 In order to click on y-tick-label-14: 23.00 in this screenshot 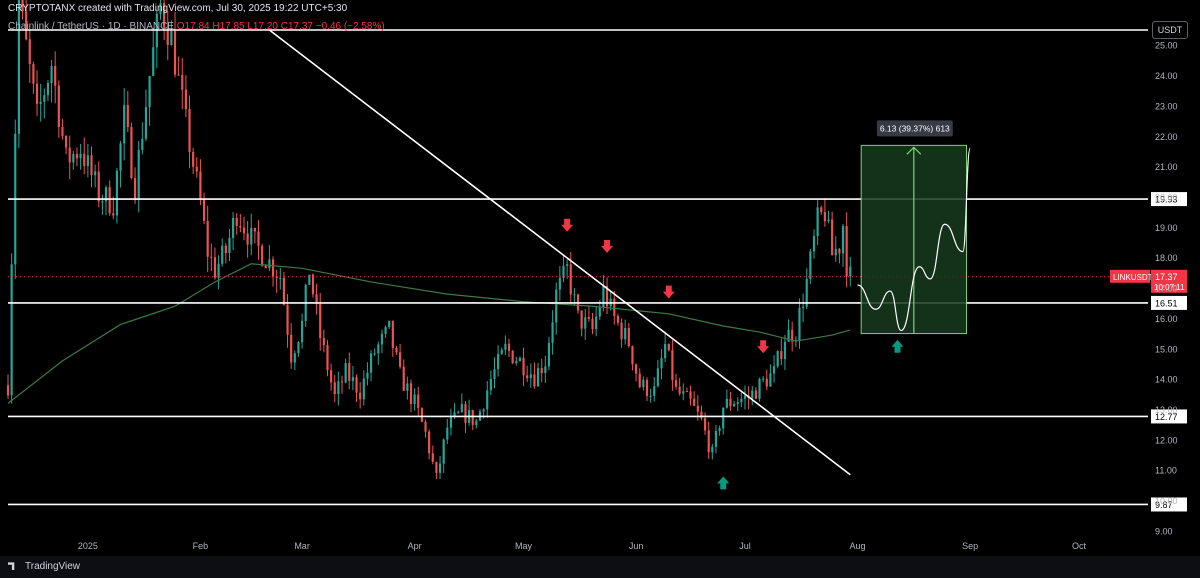, I will do `click(1166, 106)`.